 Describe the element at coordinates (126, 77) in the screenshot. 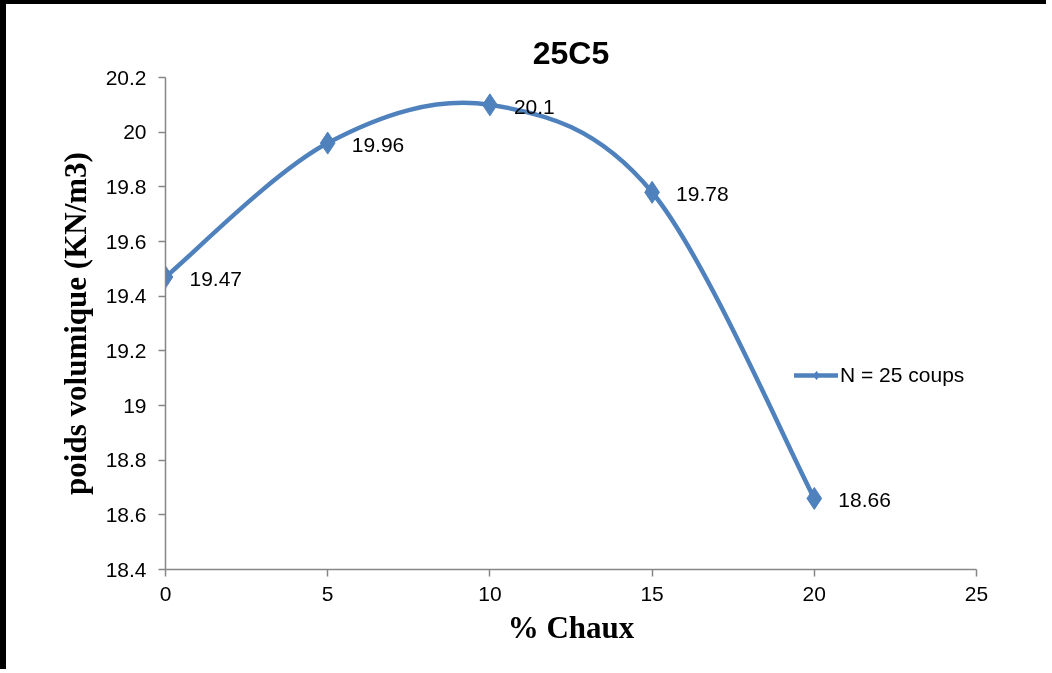

I see `y-tick-label: 20.2` at that location.